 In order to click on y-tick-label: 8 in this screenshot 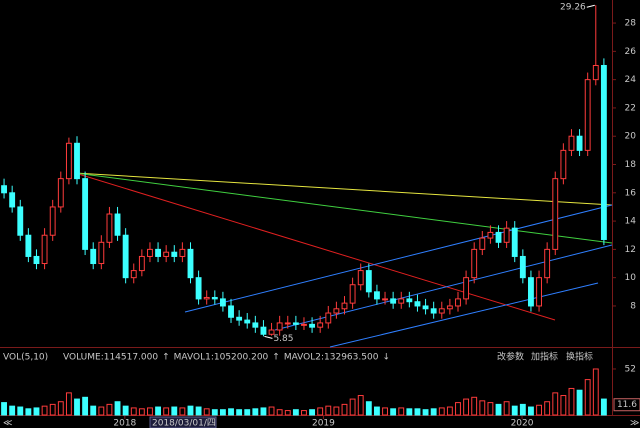, I will do `click(633, 306)`.